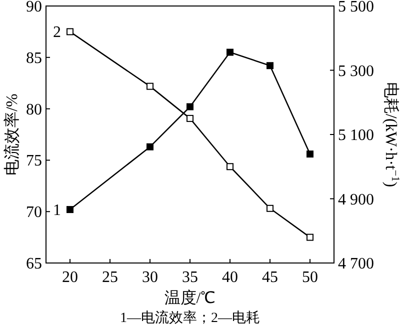 The width and height of the screenshot is (400, 327). What do you see at coordinates (230, 277) in the screenshot?
I see `x-tick-label: 40` at bounding box center [230, 277].